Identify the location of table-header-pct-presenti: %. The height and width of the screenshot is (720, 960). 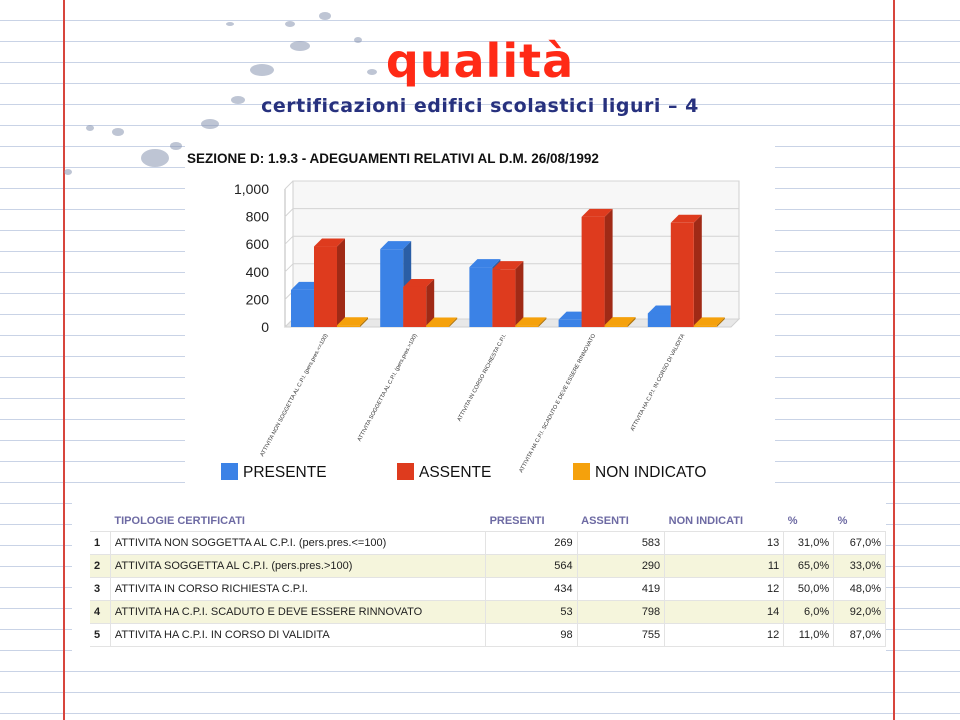
(792, 521).